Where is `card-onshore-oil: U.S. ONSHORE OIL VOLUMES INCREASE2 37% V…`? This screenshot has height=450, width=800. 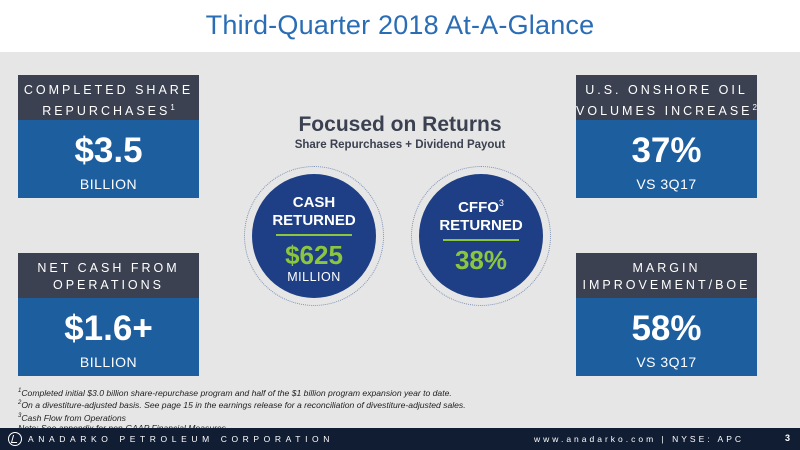
card-onshore-oil: U.S. ONSHORE OIL VOLUMES INCREASE2 37% V… is located at coordinates (666, 136).